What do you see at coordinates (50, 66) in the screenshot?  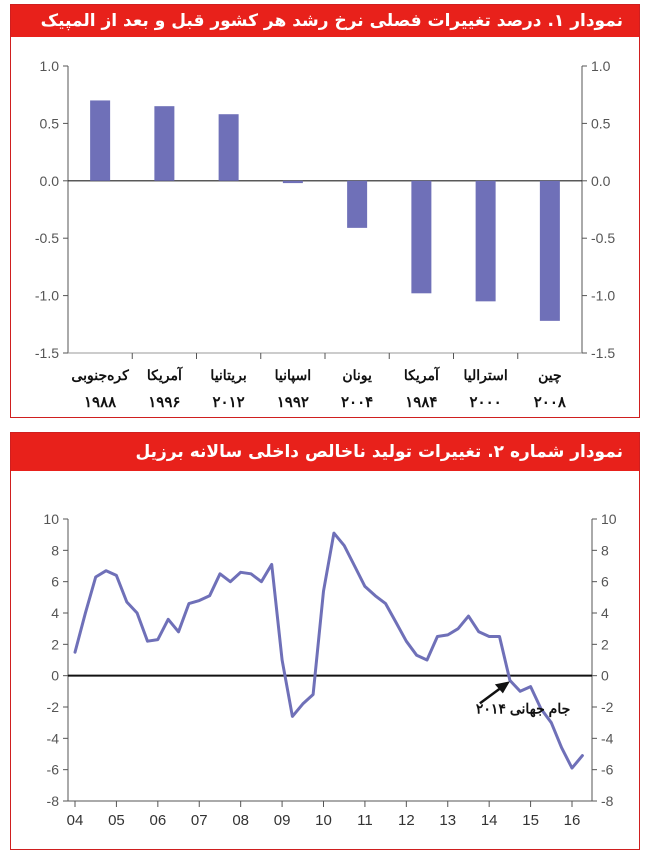 I see `y-tick-label-left: 1.0` at bounding box center [50, 66].